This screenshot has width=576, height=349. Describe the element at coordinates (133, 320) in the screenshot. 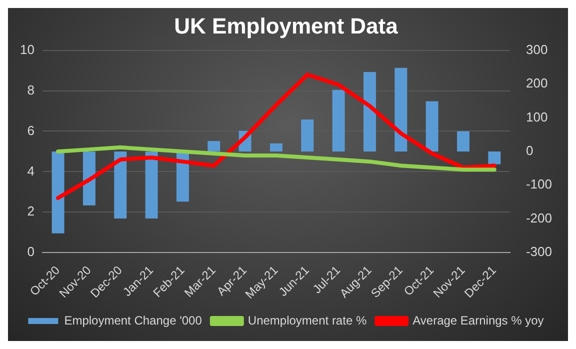

I see `legend-label: Employment Change '000` at that location.